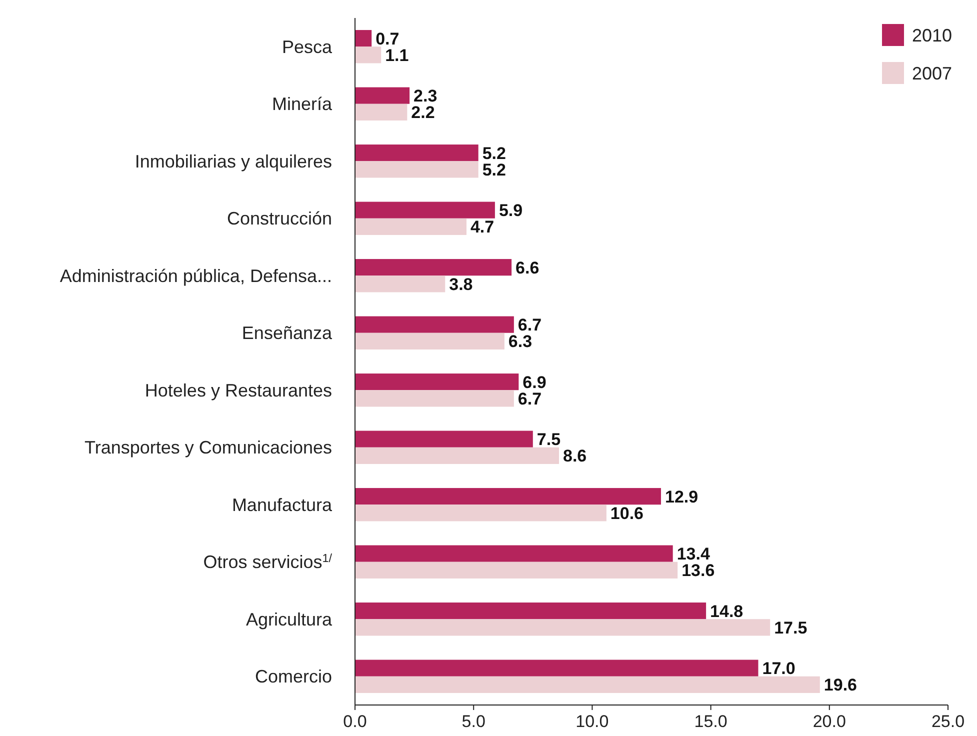 The image size is (977, 736). Describe the element at coordinates (698, 570) in the screenshot. I see `data-label: 13.6` at that location.